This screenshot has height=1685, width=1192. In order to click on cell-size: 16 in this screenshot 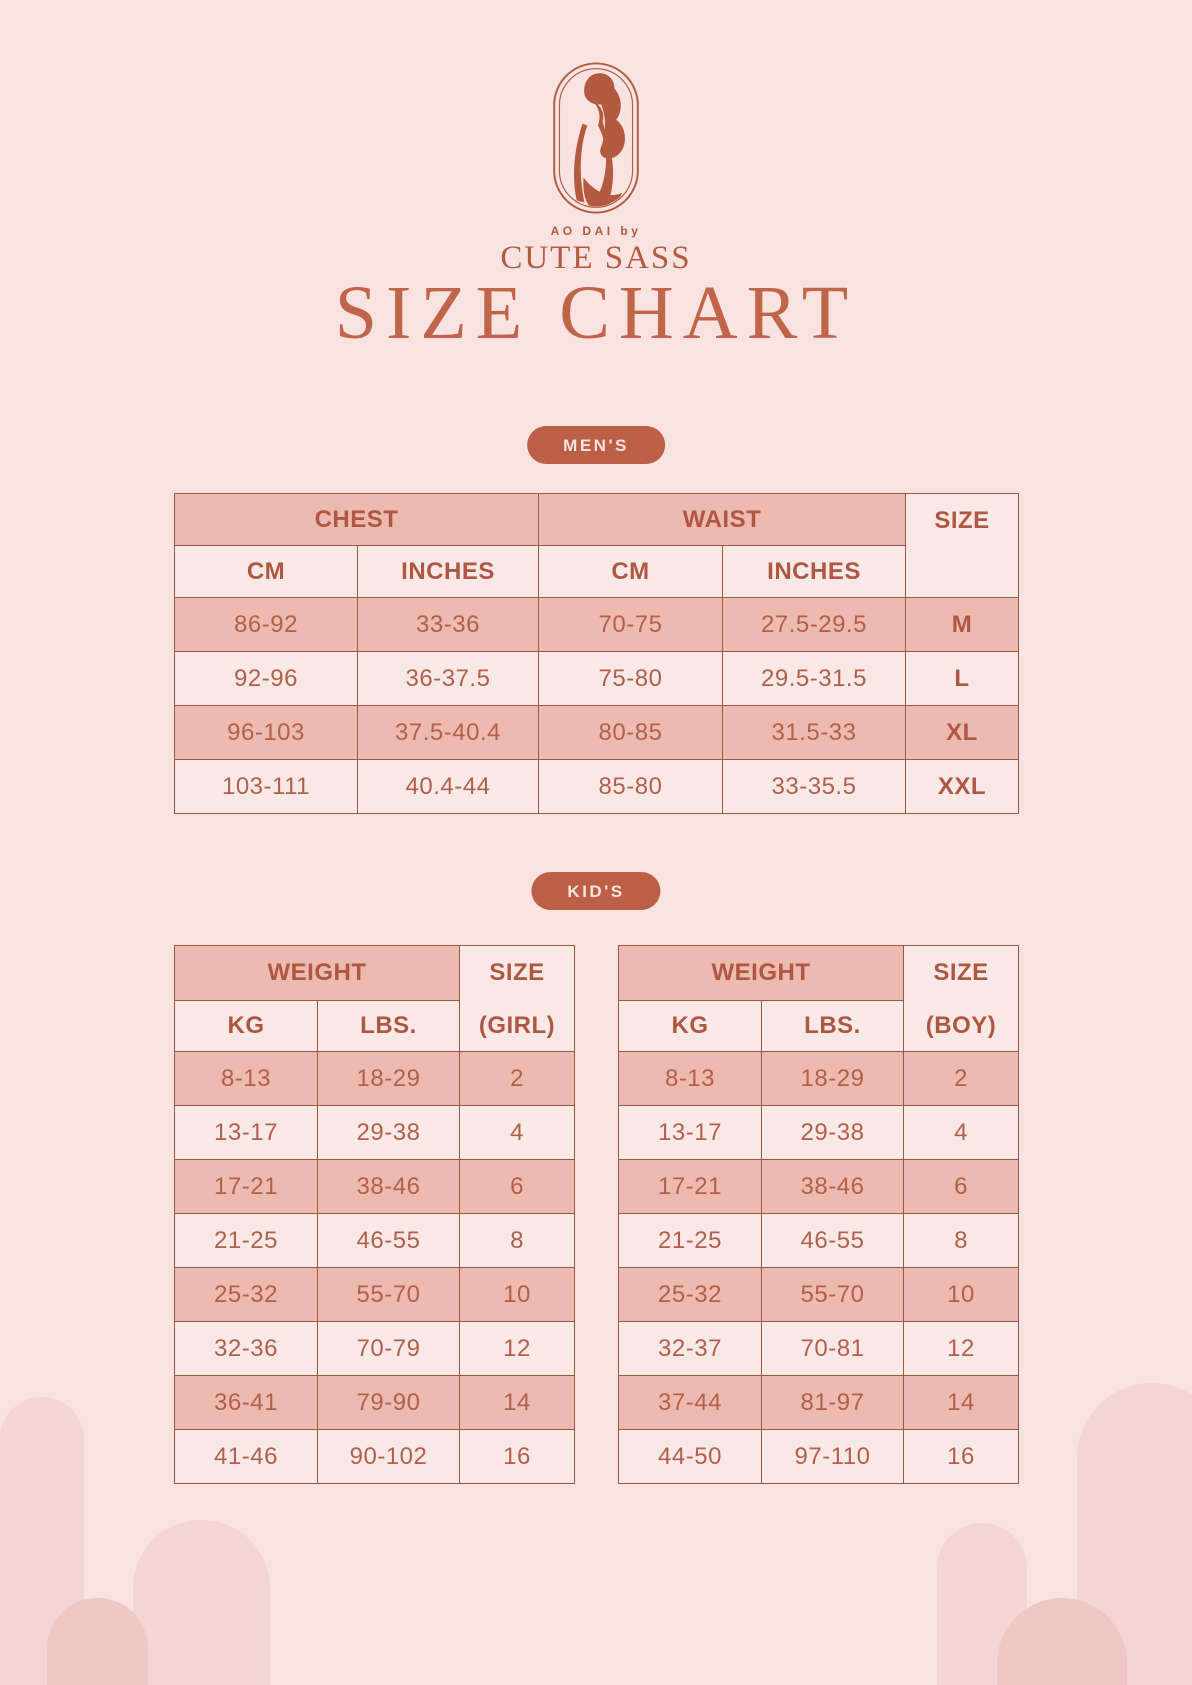, I will do `click(517, 1456)`.